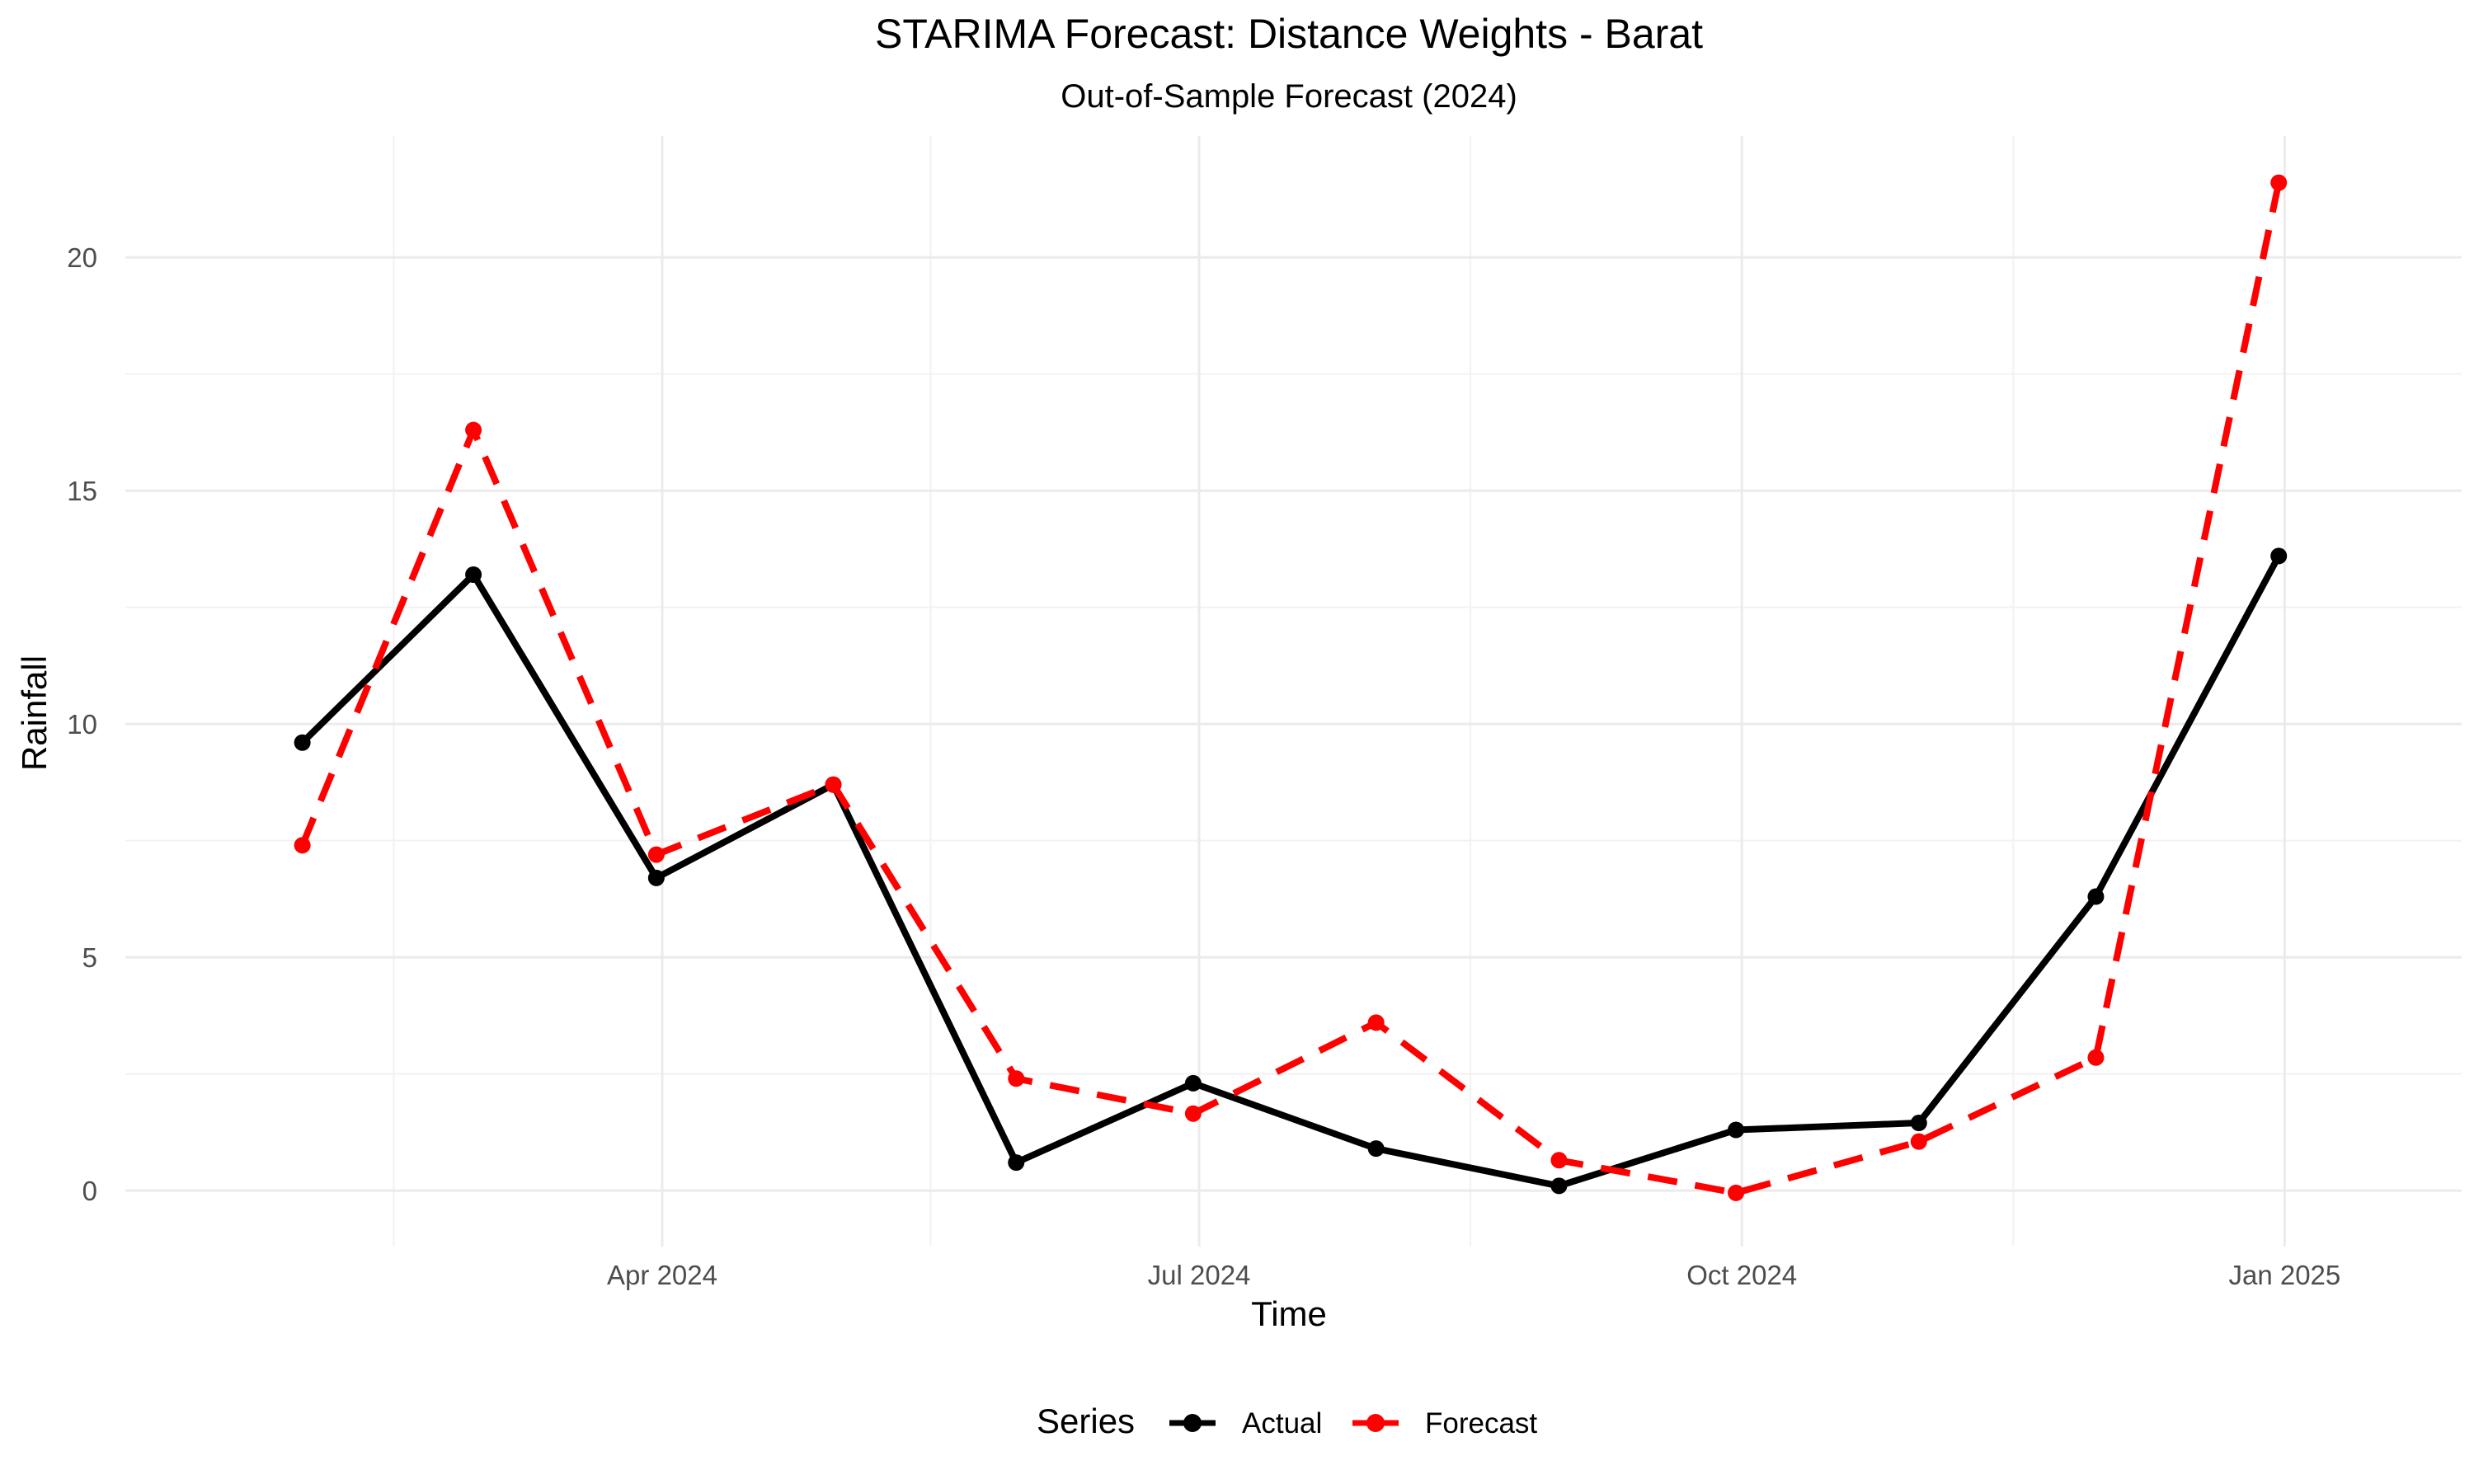 This screenshot has height=1484, width=2474. Describe the element at coordinates (1086, 1421) in the screenshot. I see `legend-title: Series` at that location.